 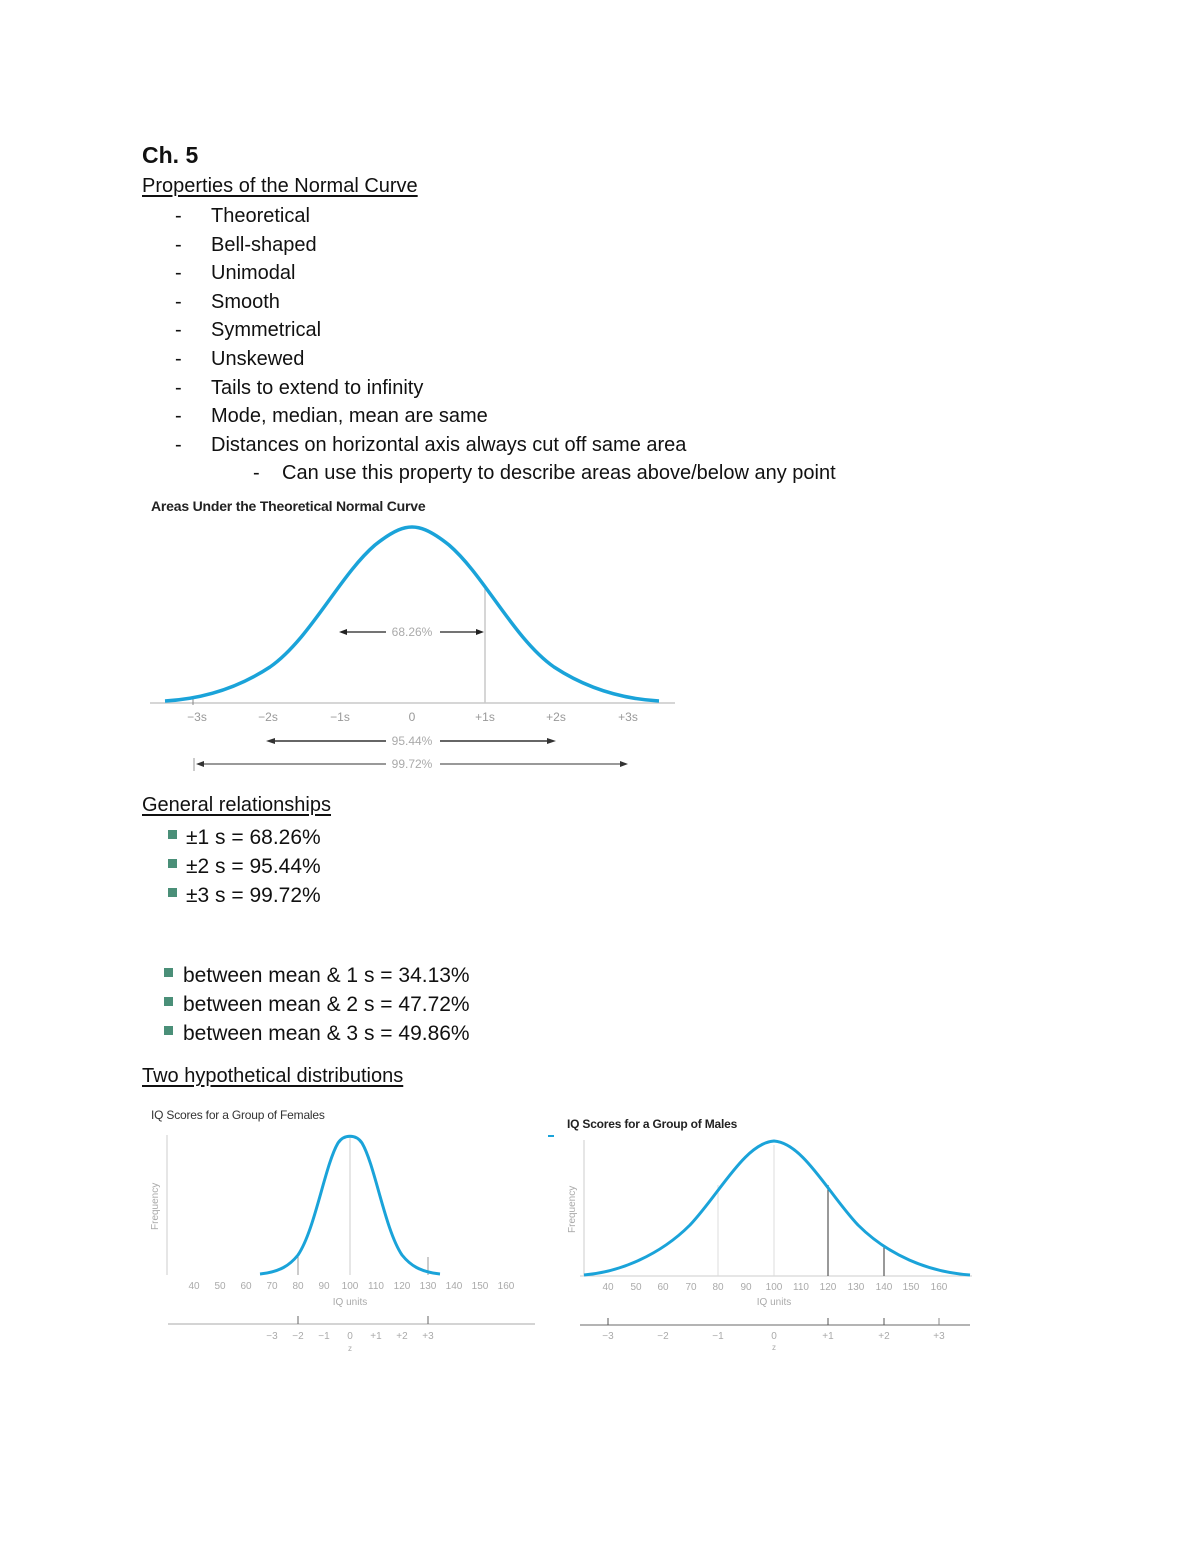 What do you see at coordinates (485, 717) in the screenshot?
I see `tick-label: +1s` at bounding box center [485, 717].